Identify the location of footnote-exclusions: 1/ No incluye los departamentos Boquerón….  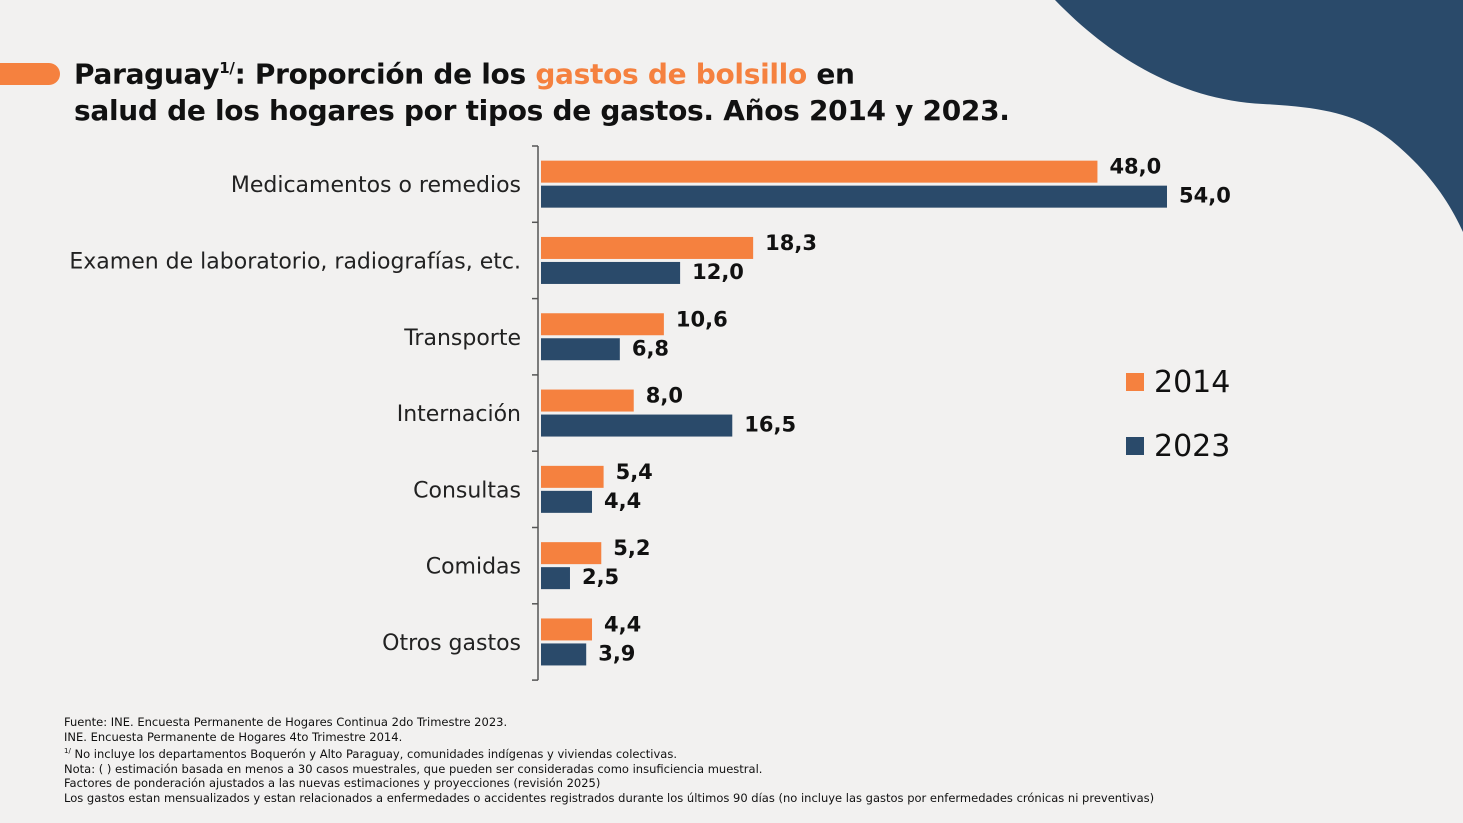
(609, 752).